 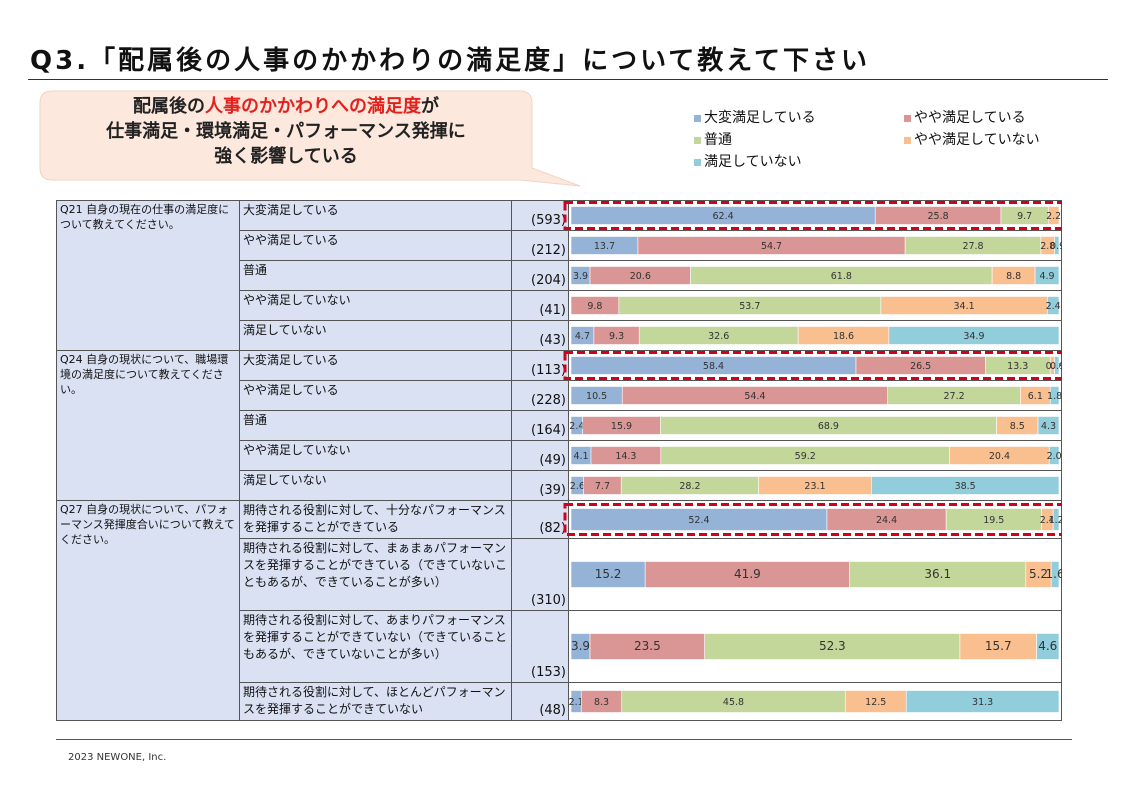 I want to click on data-label: 52.4, so click(x=698, y=520).